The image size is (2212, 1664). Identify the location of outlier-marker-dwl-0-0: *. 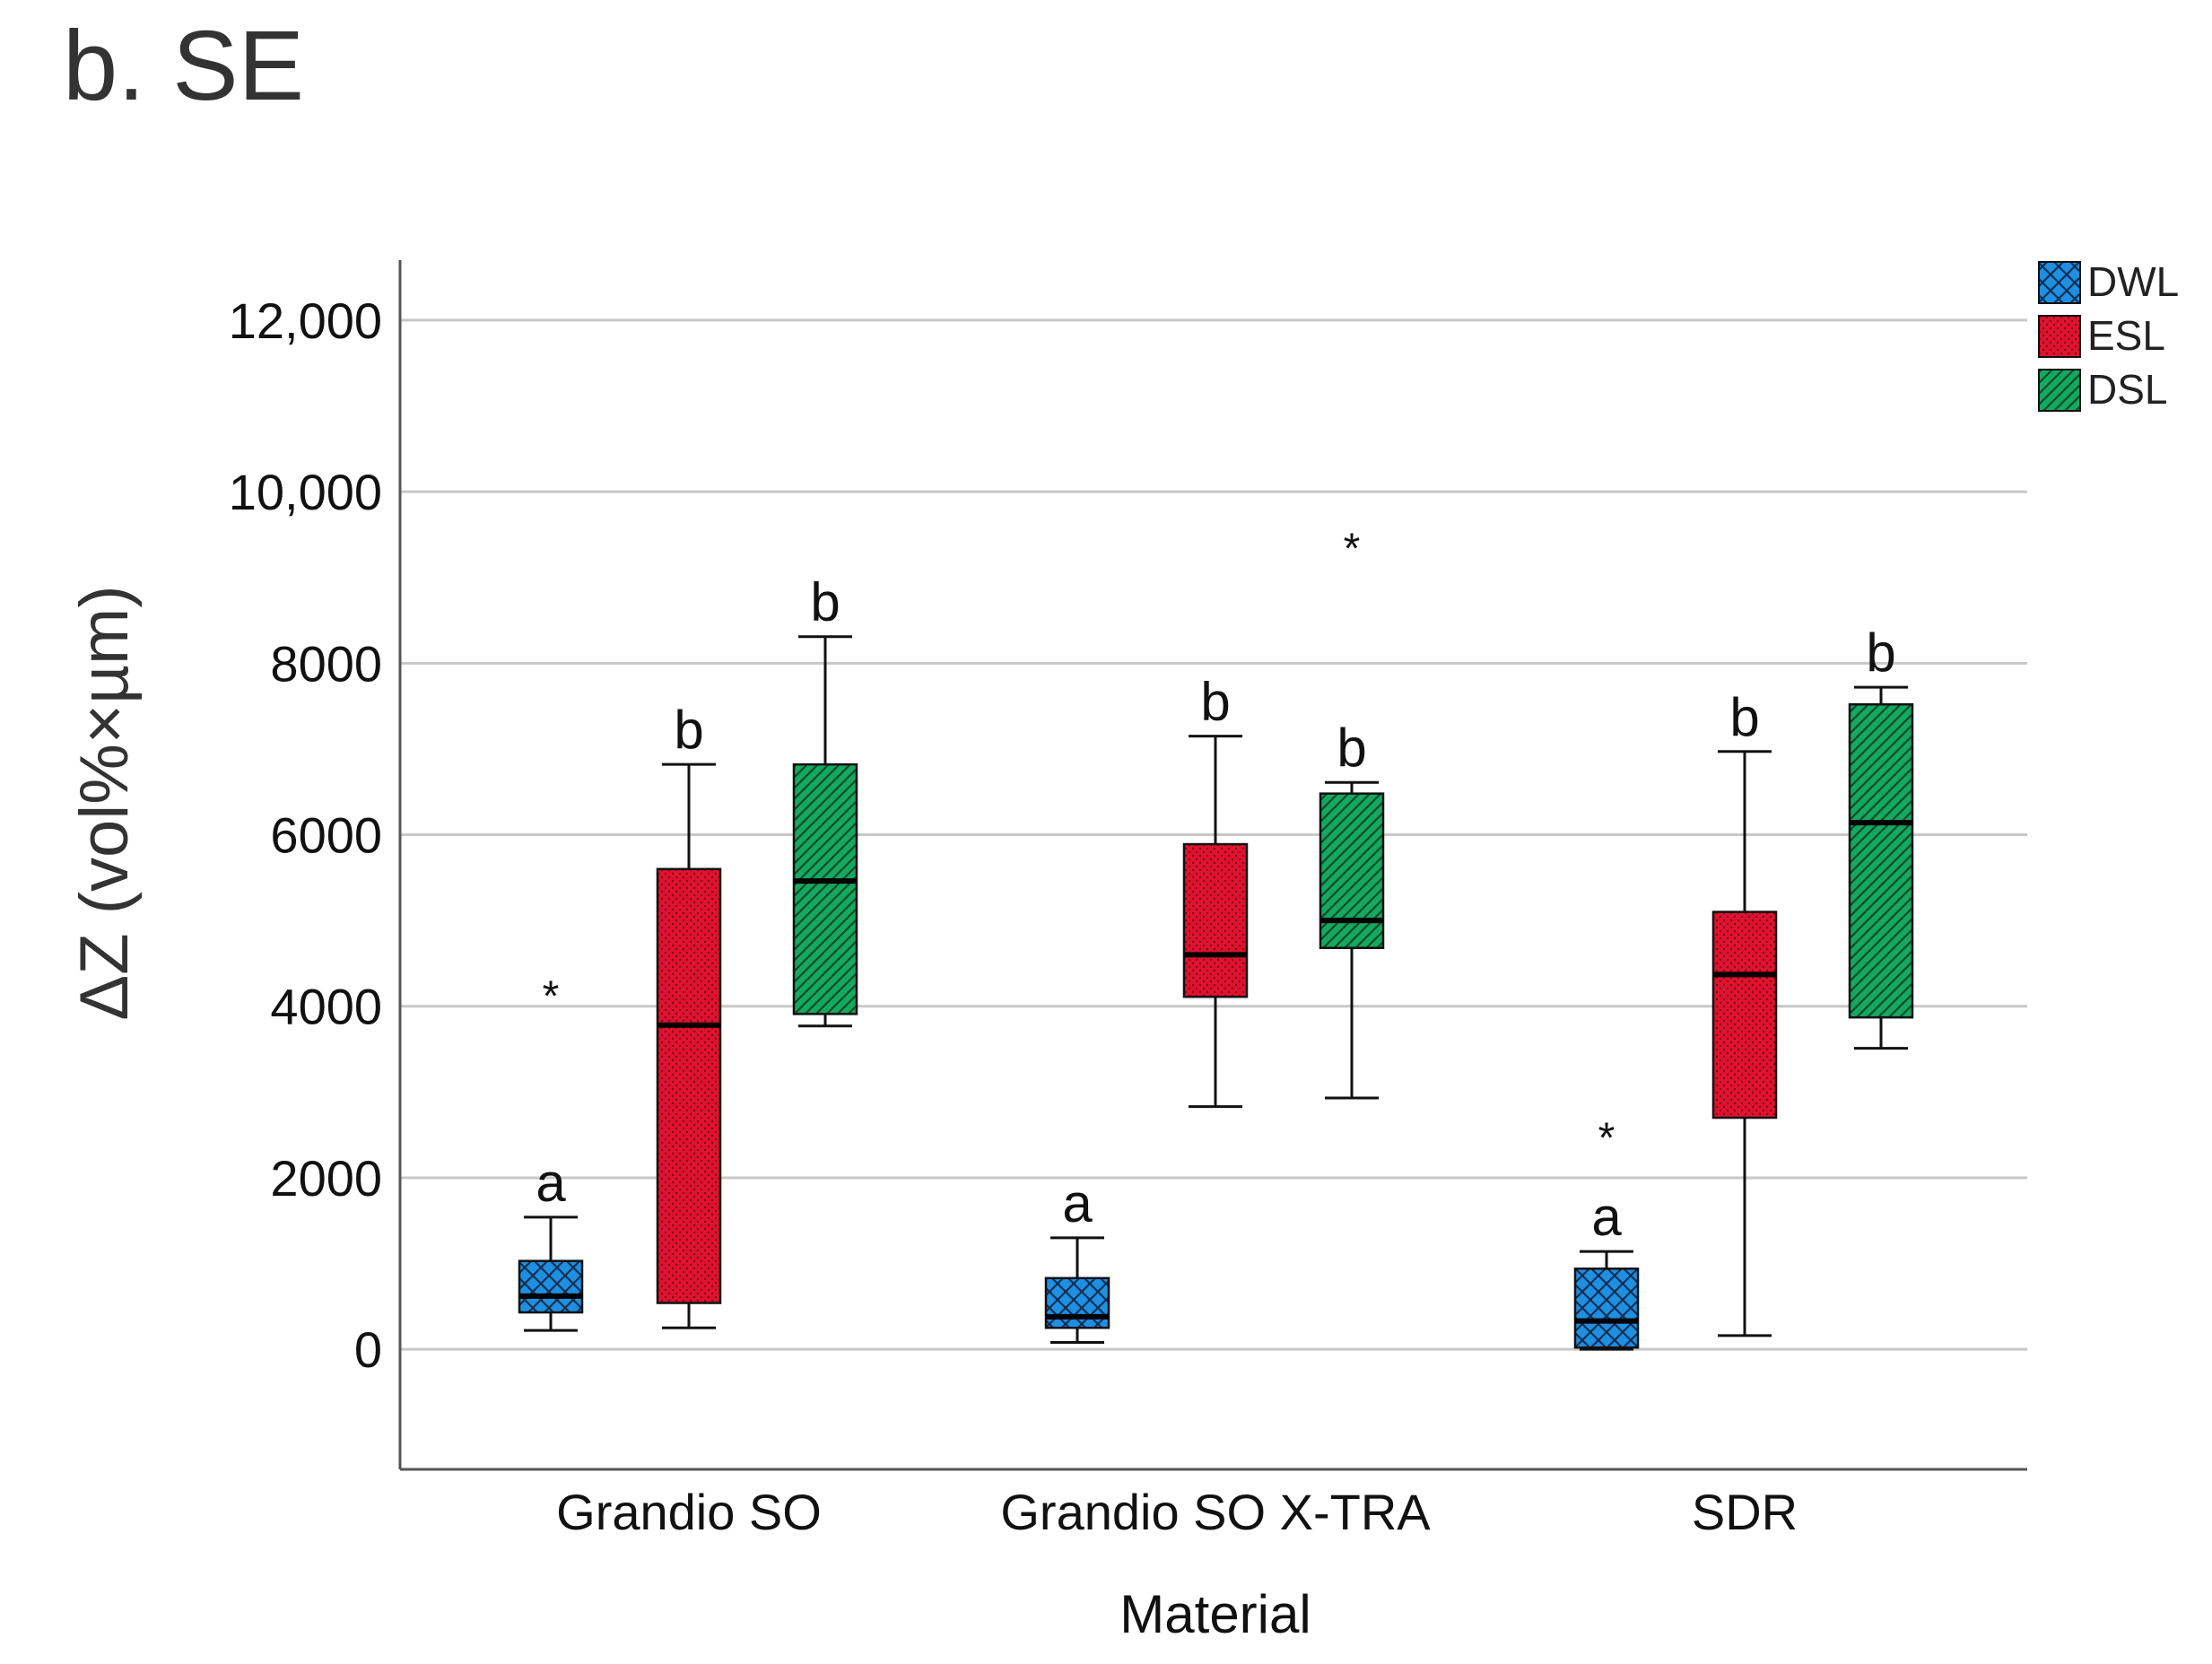
(552, 997).